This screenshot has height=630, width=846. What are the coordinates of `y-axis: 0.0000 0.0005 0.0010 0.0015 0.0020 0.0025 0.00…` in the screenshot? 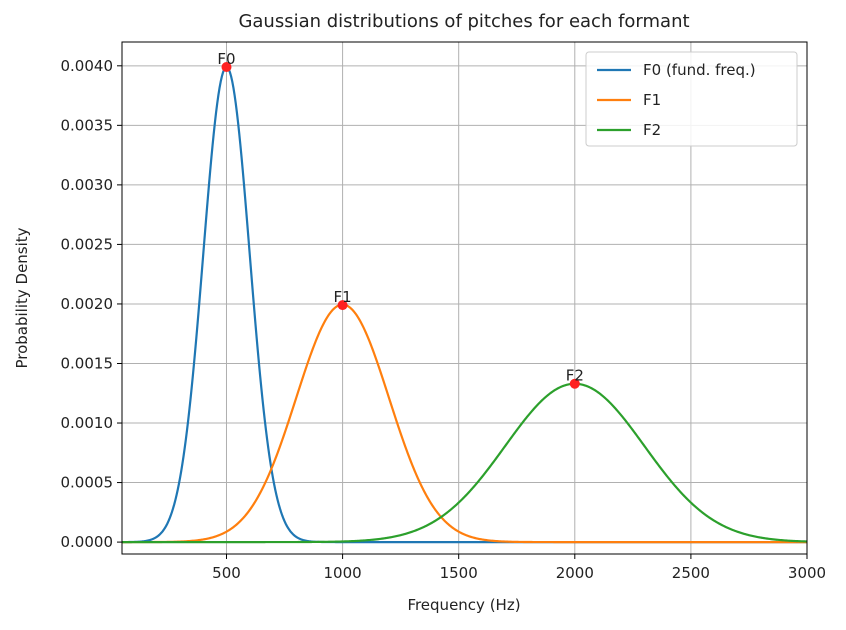 It's located at (91, 304).